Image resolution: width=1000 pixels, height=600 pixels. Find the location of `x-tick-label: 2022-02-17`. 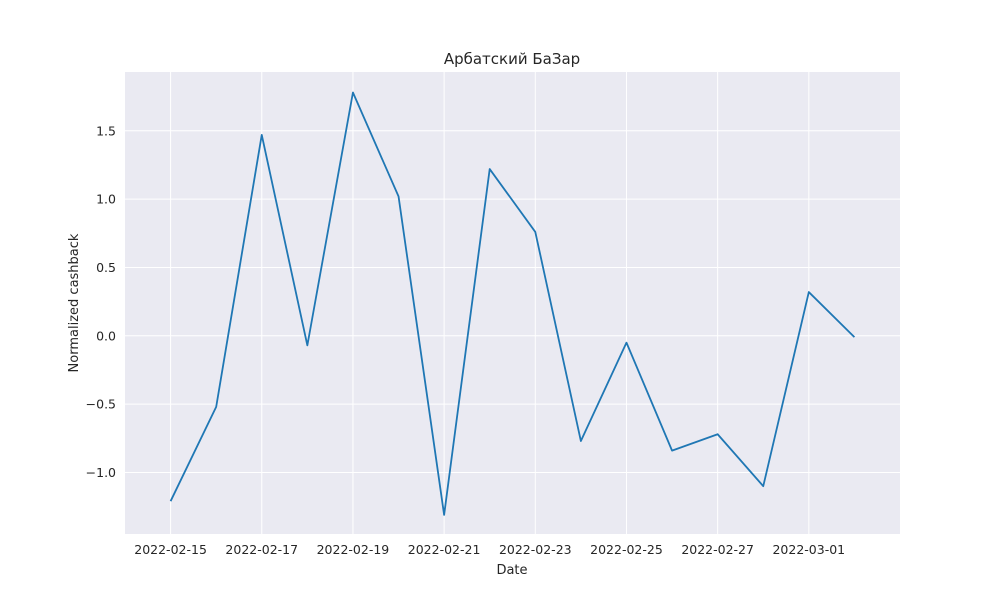

x-tick-label: 2022-02-17 is located at coordinates (261, 549).